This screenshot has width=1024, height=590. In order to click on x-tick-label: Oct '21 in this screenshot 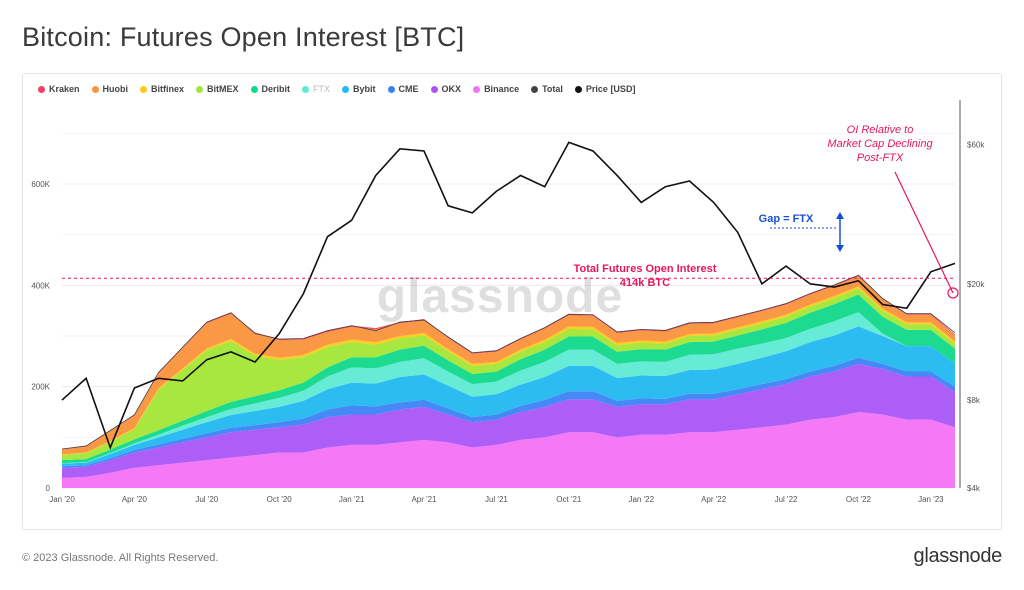, I will do `click(569, 499)`.